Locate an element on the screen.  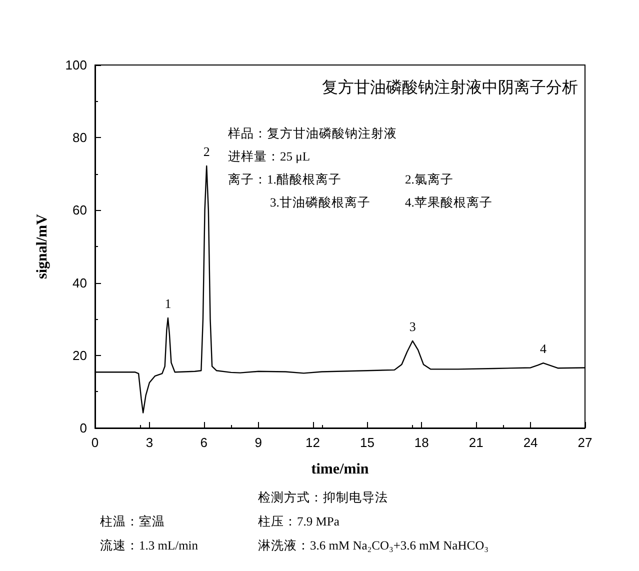
text: 柱温：室温 is located at coordinates (132, 521).